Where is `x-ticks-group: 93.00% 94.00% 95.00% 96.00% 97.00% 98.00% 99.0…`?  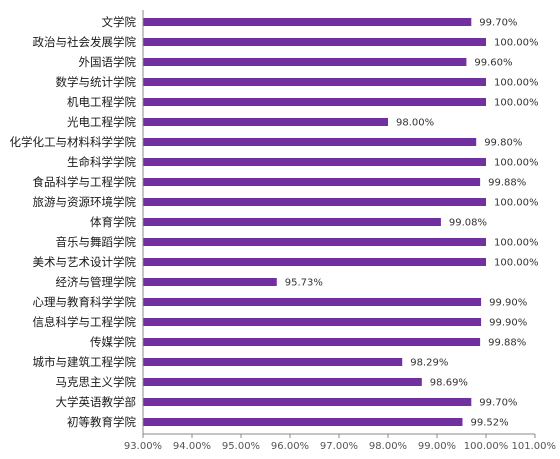 x-ticks-group: 93.00% 94.00% 95.00% 96.00% 97.00% 98.00% 99.0… is located at coordinates (340, 443).